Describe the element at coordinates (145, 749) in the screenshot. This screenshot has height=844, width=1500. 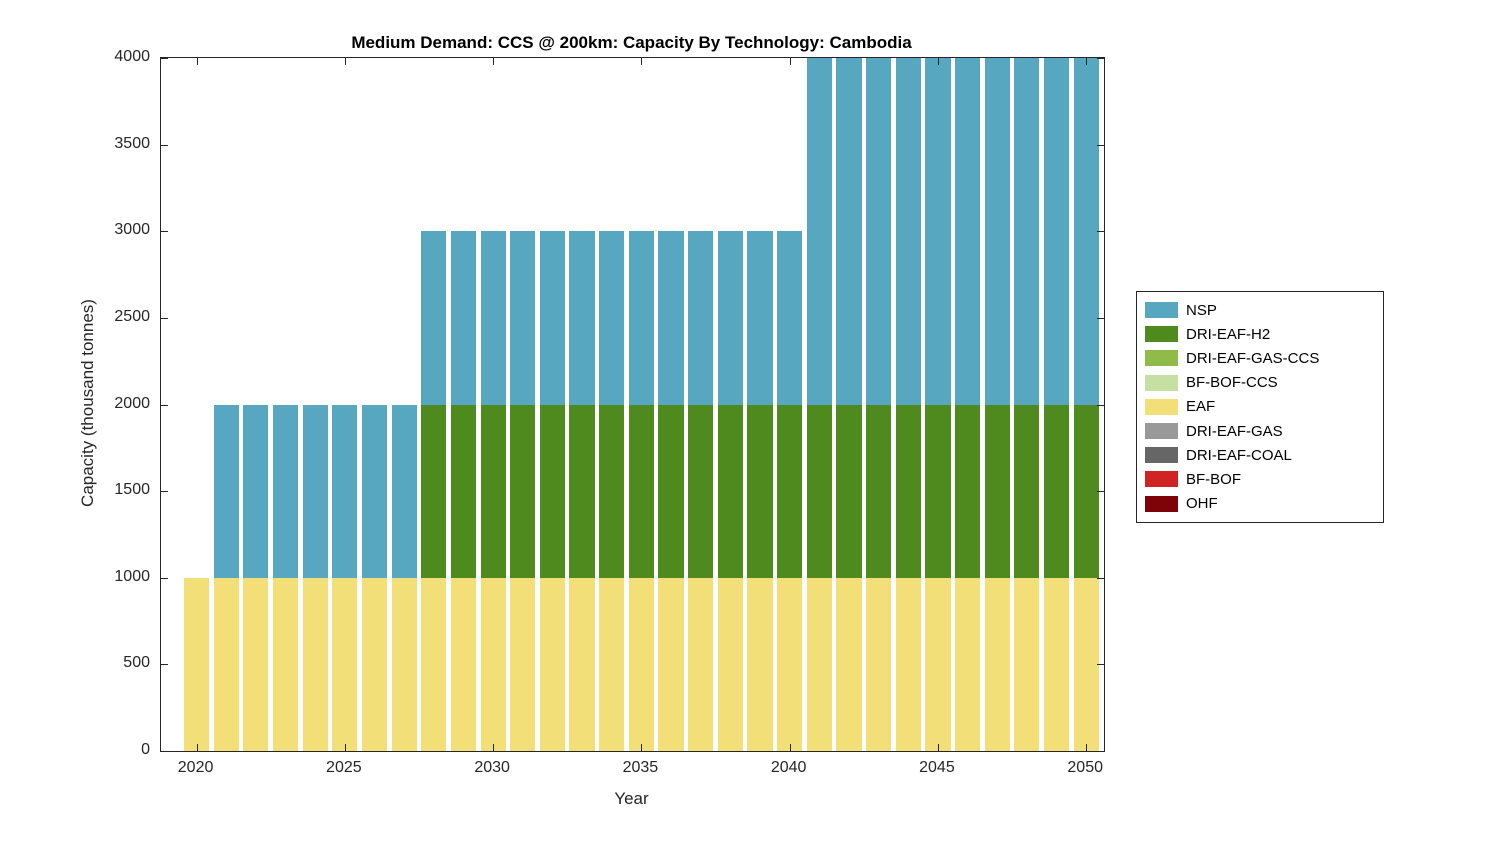
I see `y-tick-label: 0` at that location.